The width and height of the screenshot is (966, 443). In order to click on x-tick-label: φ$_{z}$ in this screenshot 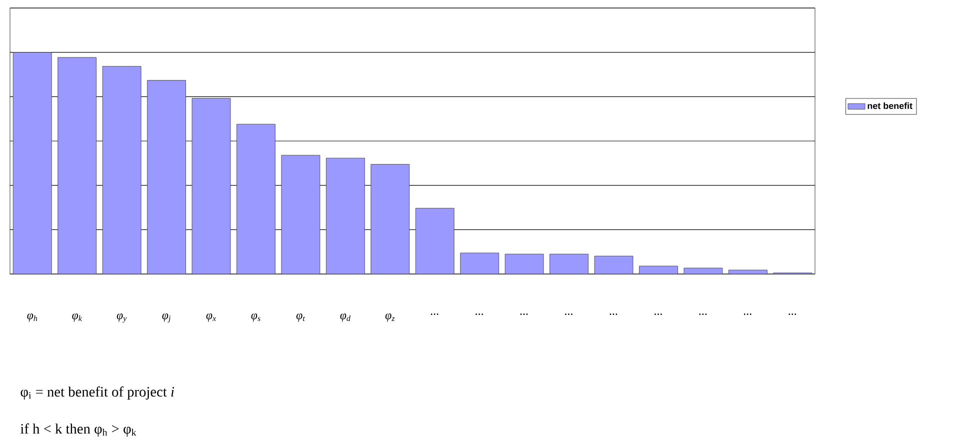, I will do `click(390, 318)`.